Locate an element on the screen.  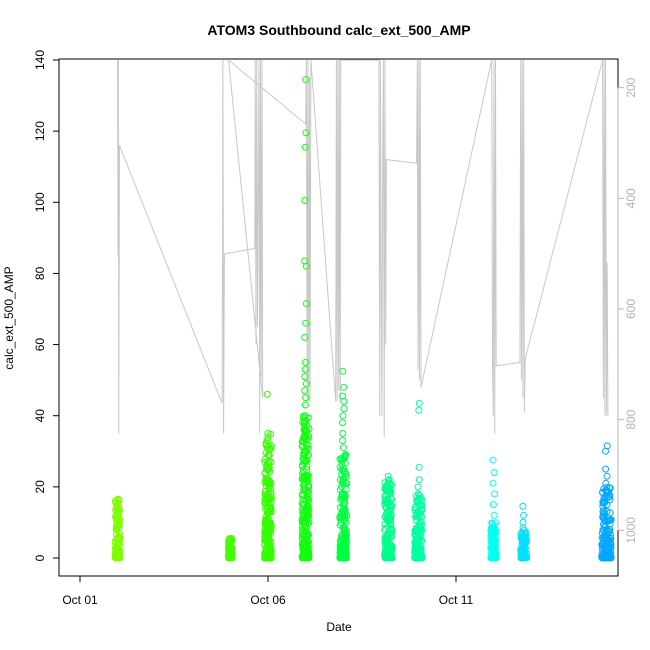
y-tick-label: 120 is located at coordinates (40, 131).